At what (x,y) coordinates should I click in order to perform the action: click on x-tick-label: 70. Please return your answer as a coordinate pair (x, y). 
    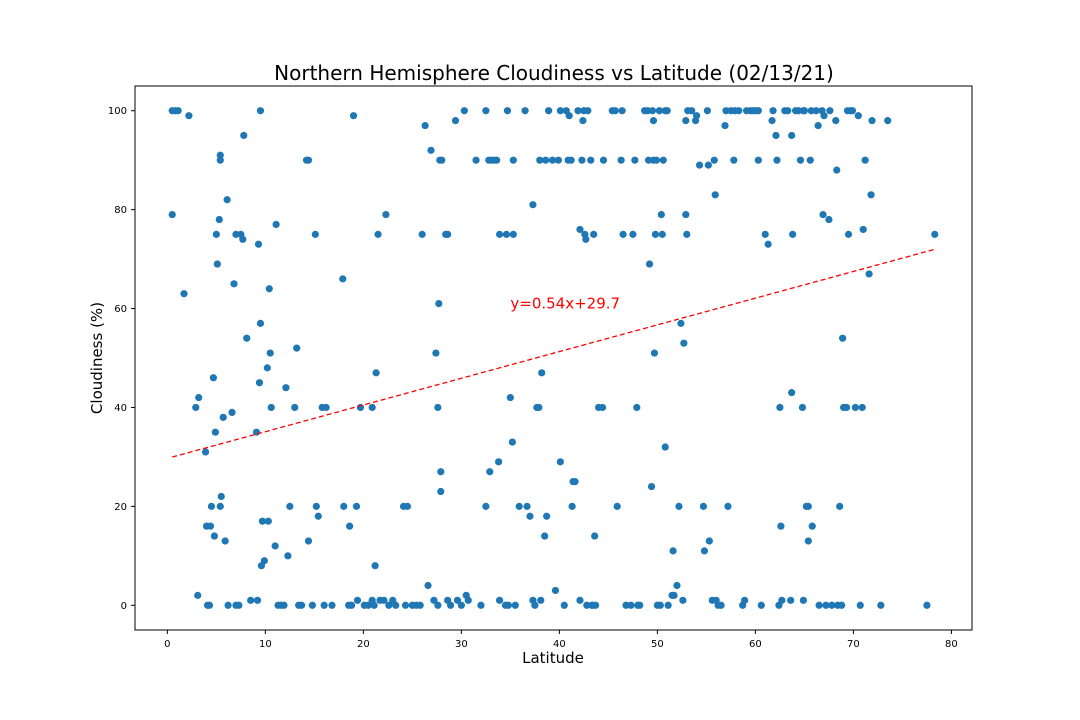
    Looking at the image, I should click on (853, 644).